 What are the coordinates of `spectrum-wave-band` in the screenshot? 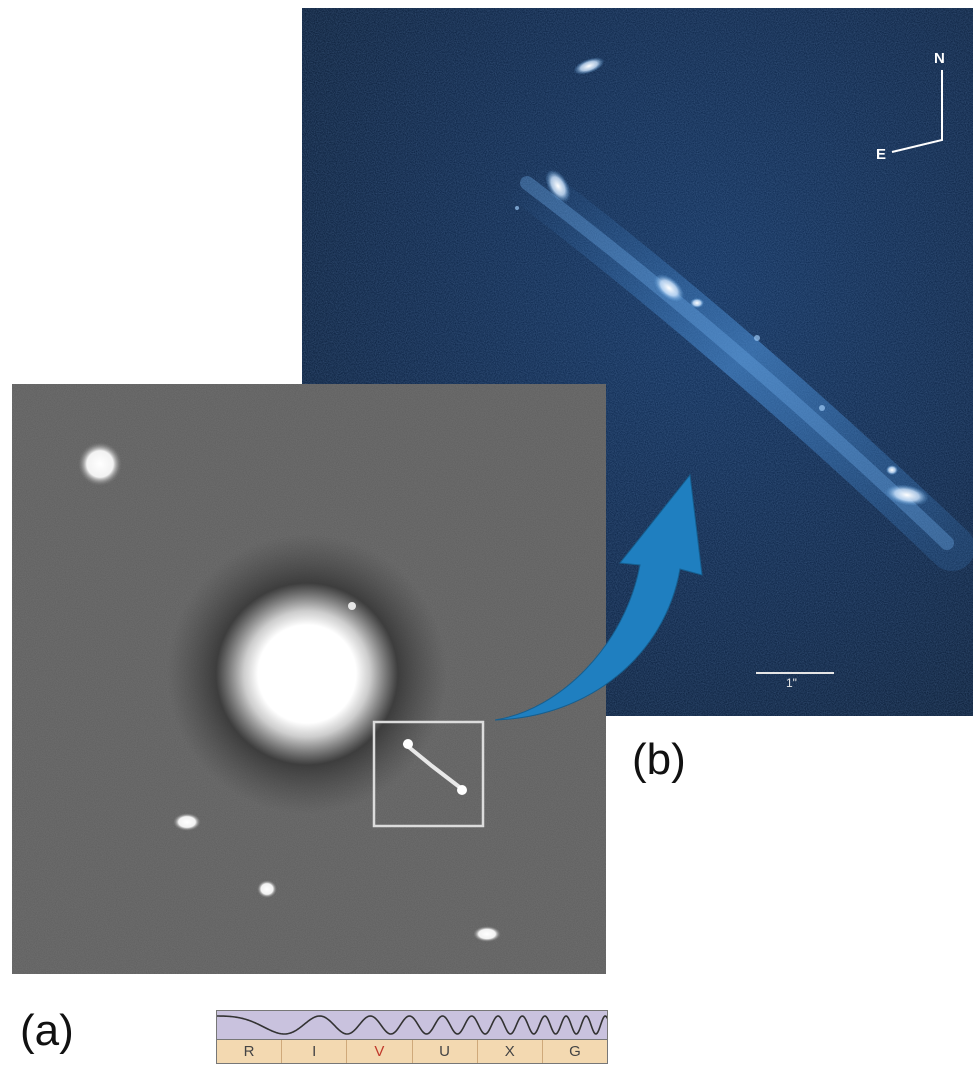 It's located at (412, 1025).